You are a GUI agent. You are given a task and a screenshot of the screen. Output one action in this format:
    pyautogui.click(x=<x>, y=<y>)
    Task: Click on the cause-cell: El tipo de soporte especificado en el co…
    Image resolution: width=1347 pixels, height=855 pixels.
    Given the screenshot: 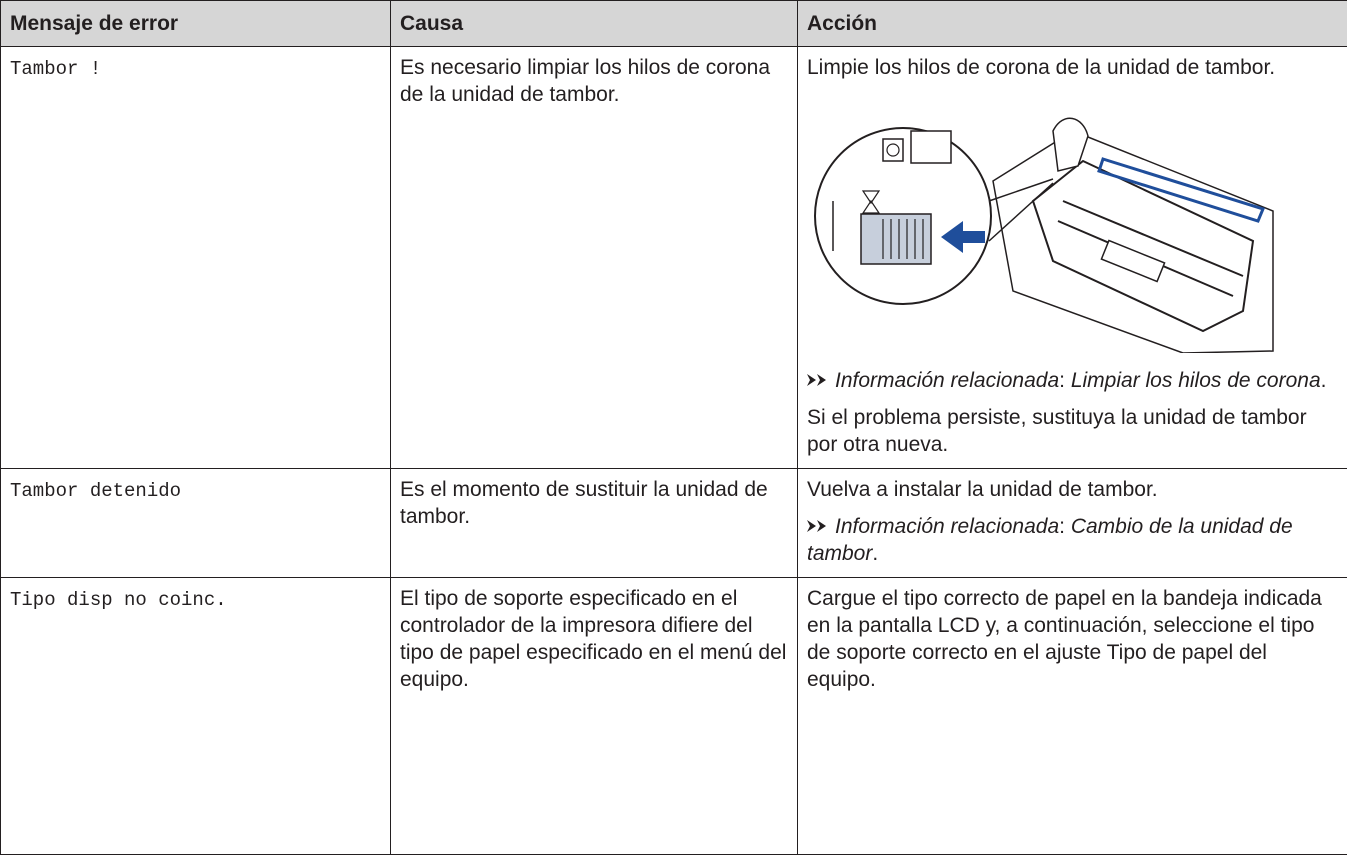 What is the action you would take?
    pyautogui.click(x=594, y=716)
    